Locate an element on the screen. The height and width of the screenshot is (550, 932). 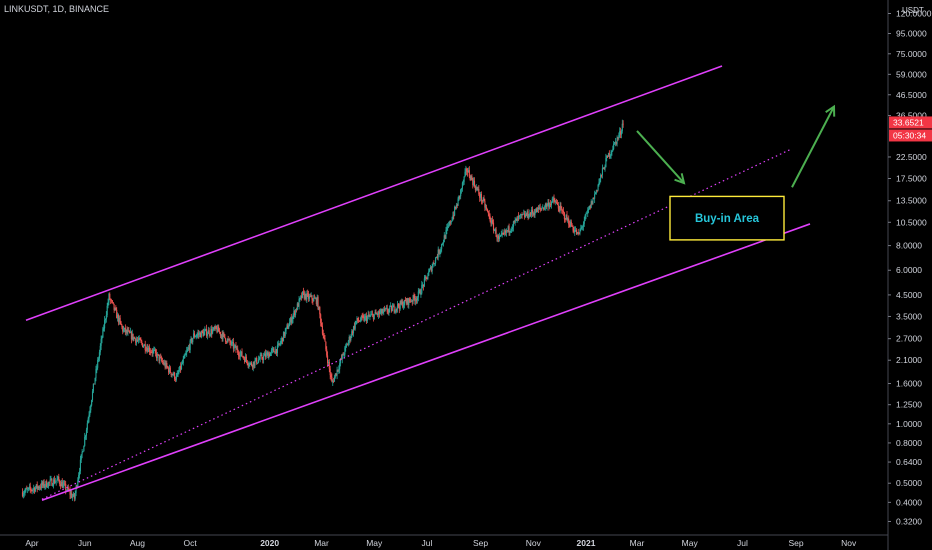
chart-title: LINKUSDT, 1D, BINANCE is located at coordinates (57, 9).